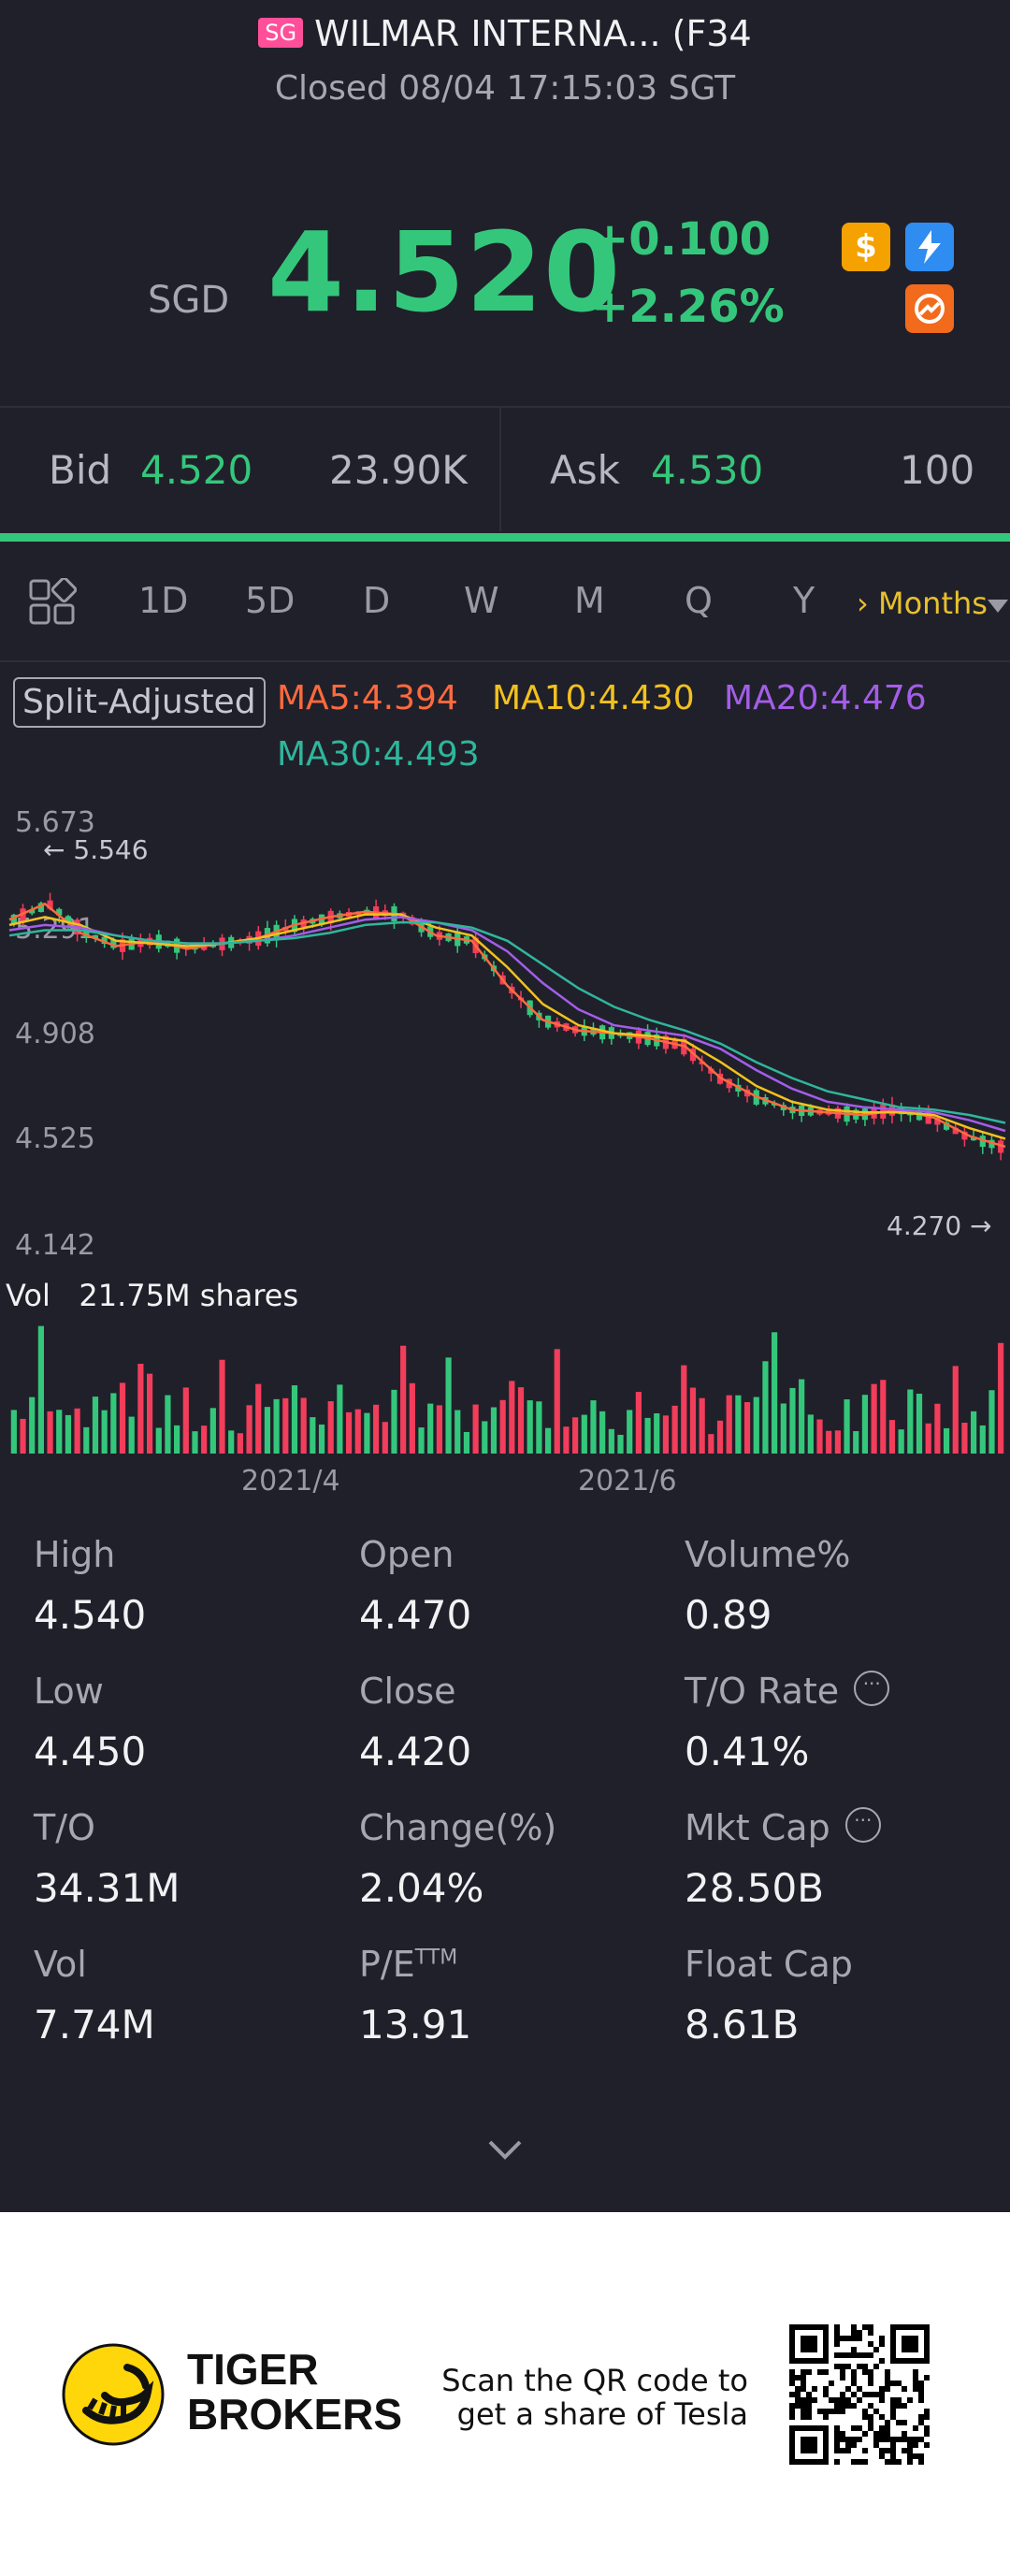 This screenshot has width=1010, height=2576. What do you see at coordinates (925, 1225) in the screenshot?
I see `period-low-value: 4.270` at bounding box center [925, 1225].